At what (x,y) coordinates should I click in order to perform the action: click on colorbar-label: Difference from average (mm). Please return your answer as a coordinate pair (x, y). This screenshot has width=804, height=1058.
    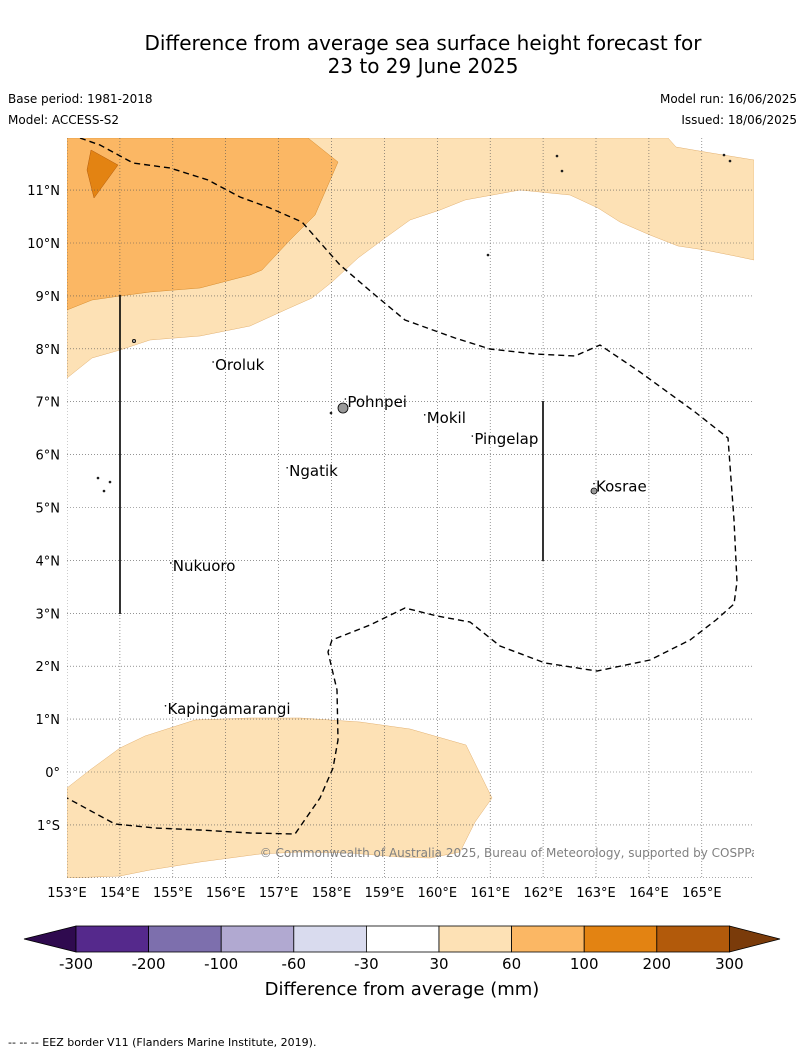
    Looking at the image, I should click on (402, 989).